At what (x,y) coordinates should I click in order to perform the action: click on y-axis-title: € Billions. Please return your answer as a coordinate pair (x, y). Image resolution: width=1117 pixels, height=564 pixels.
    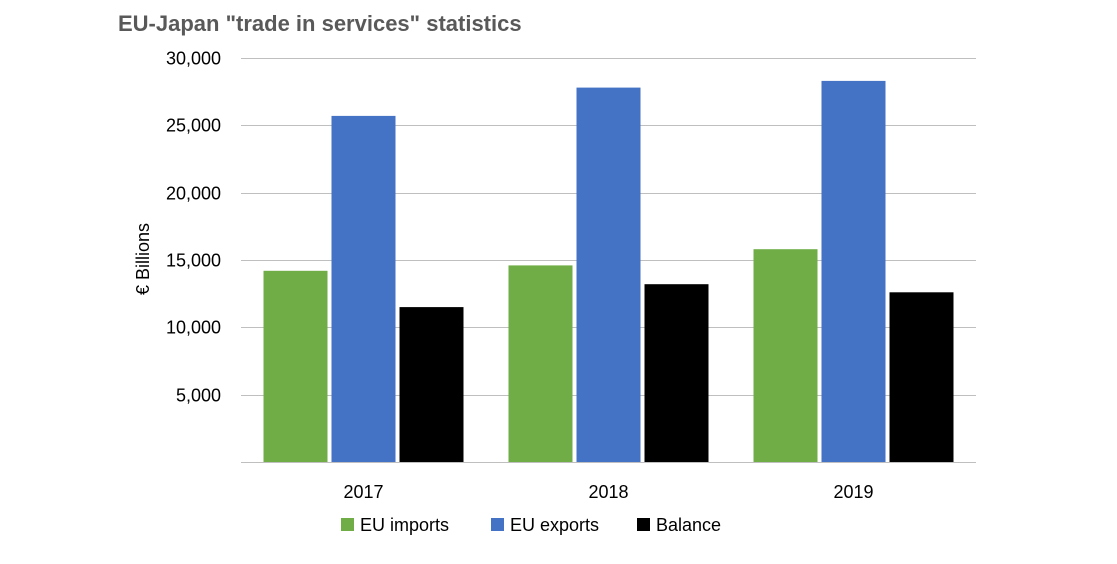
    Looking at the image, I should click on (143, 259).